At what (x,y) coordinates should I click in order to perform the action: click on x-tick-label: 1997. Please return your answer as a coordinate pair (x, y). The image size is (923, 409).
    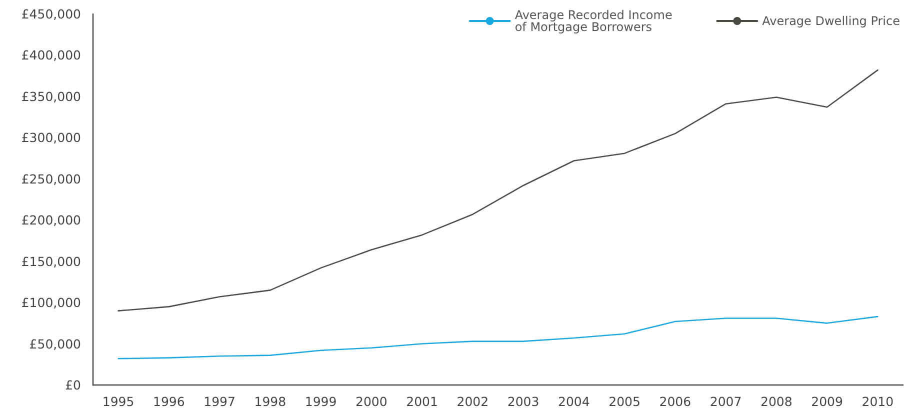
    Looking at the image, I should click on (220, 401).